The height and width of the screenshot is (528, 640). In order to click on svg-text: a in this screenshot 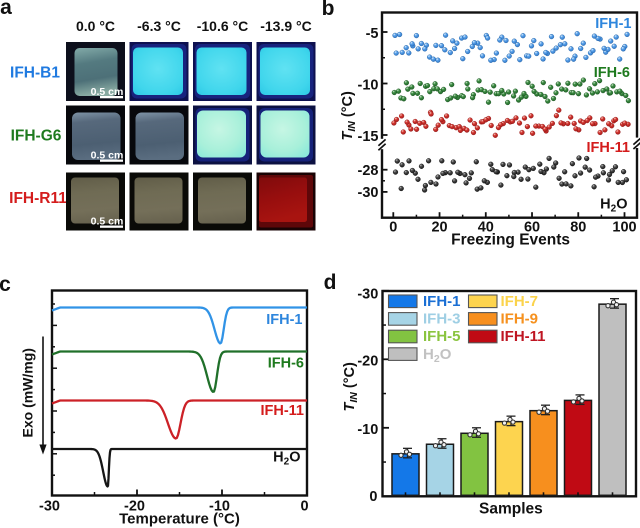, I will do `click(6, 9)`.